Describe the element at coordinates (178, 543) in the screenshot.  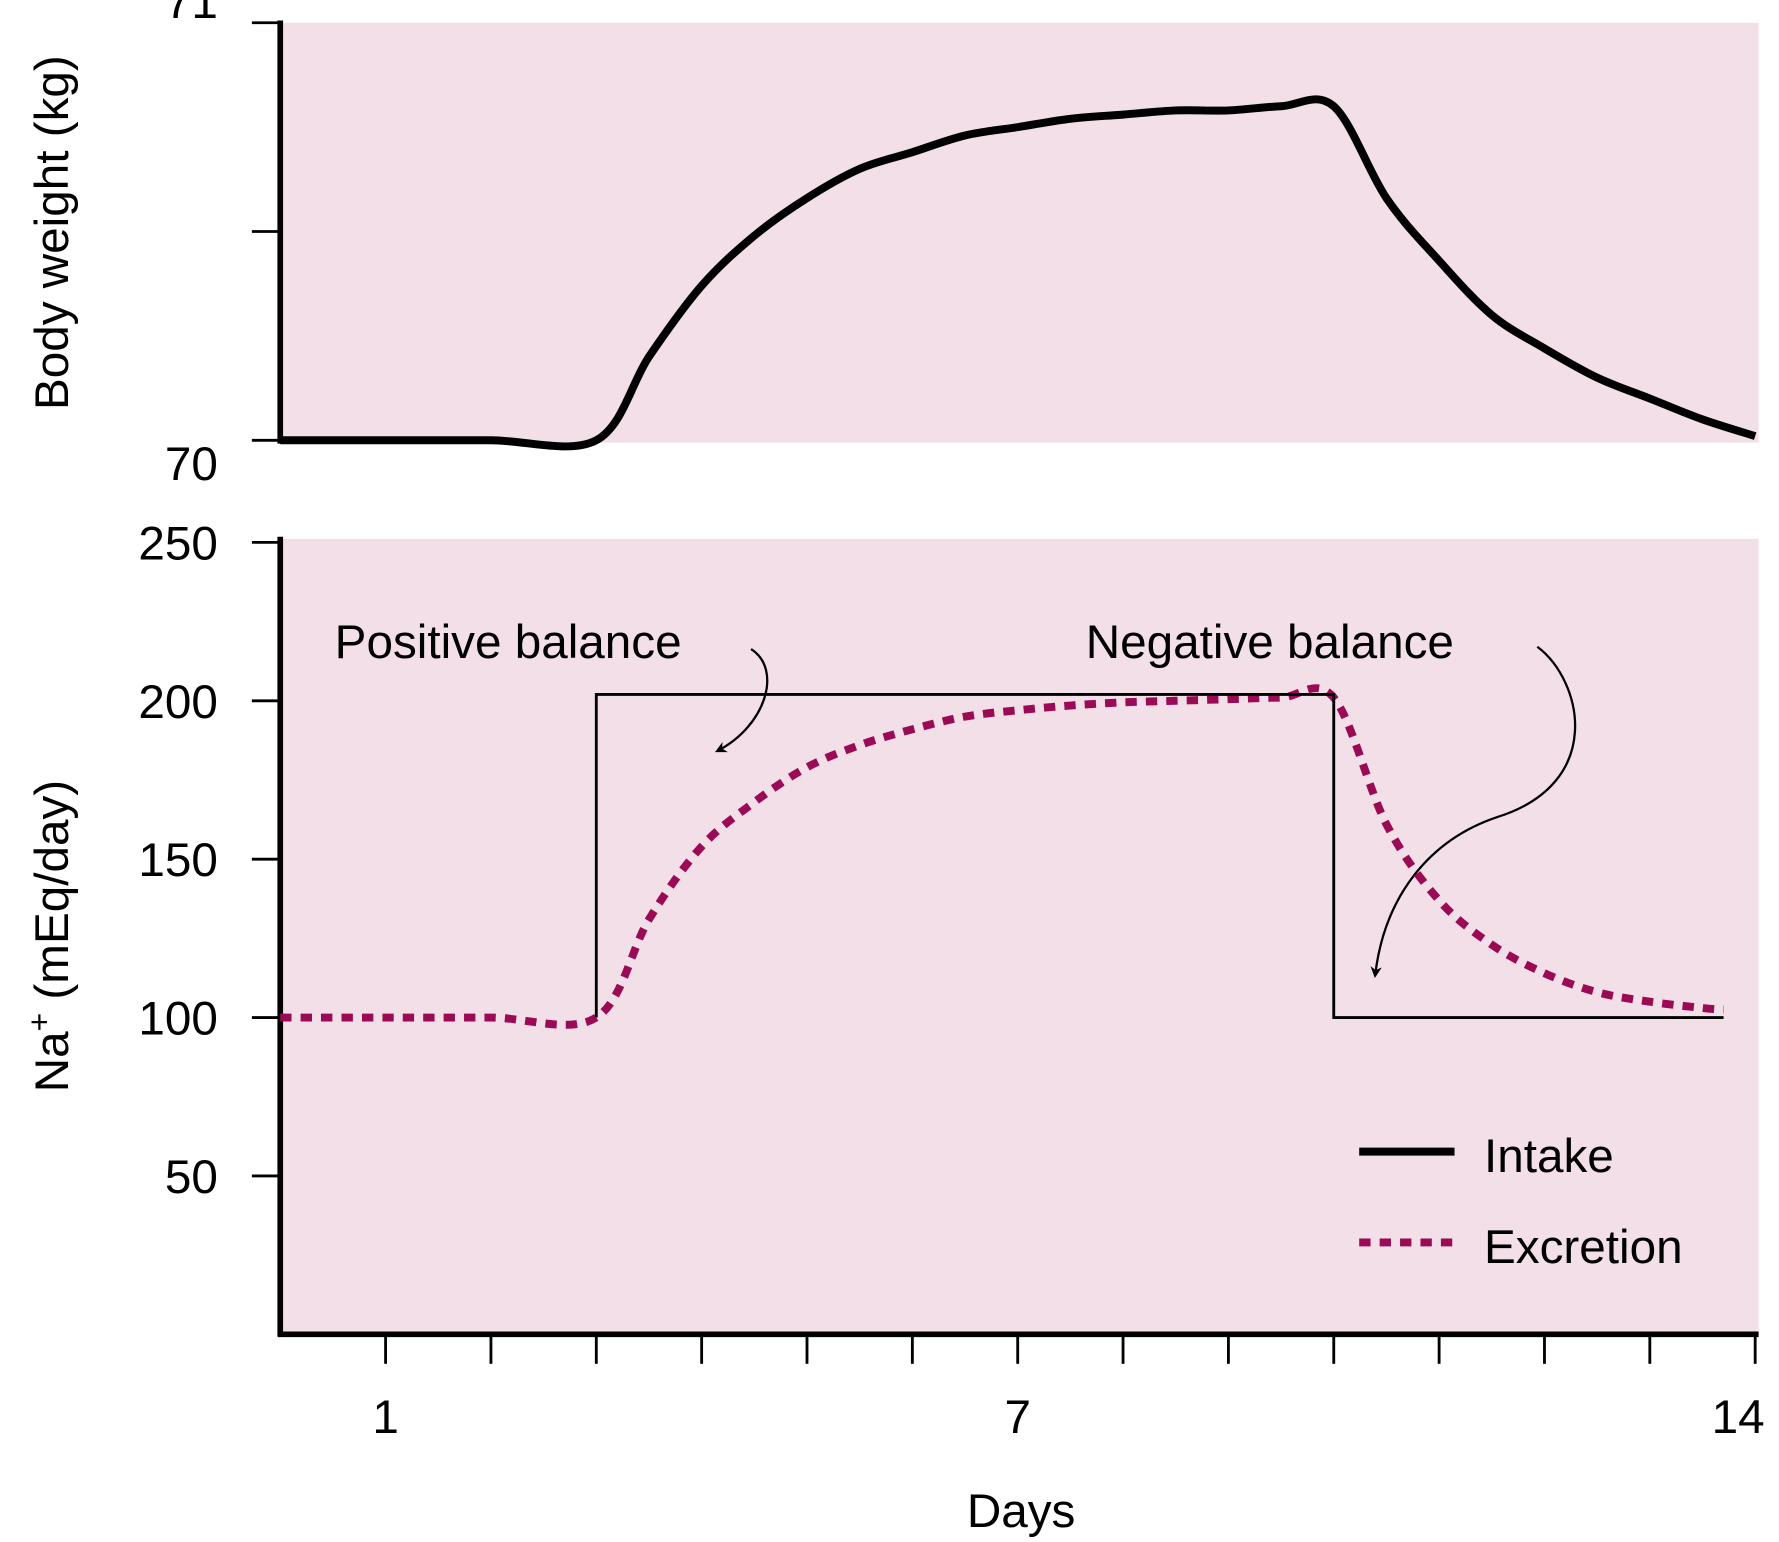
I see `bottom-y-tick-label: 250` at that location.